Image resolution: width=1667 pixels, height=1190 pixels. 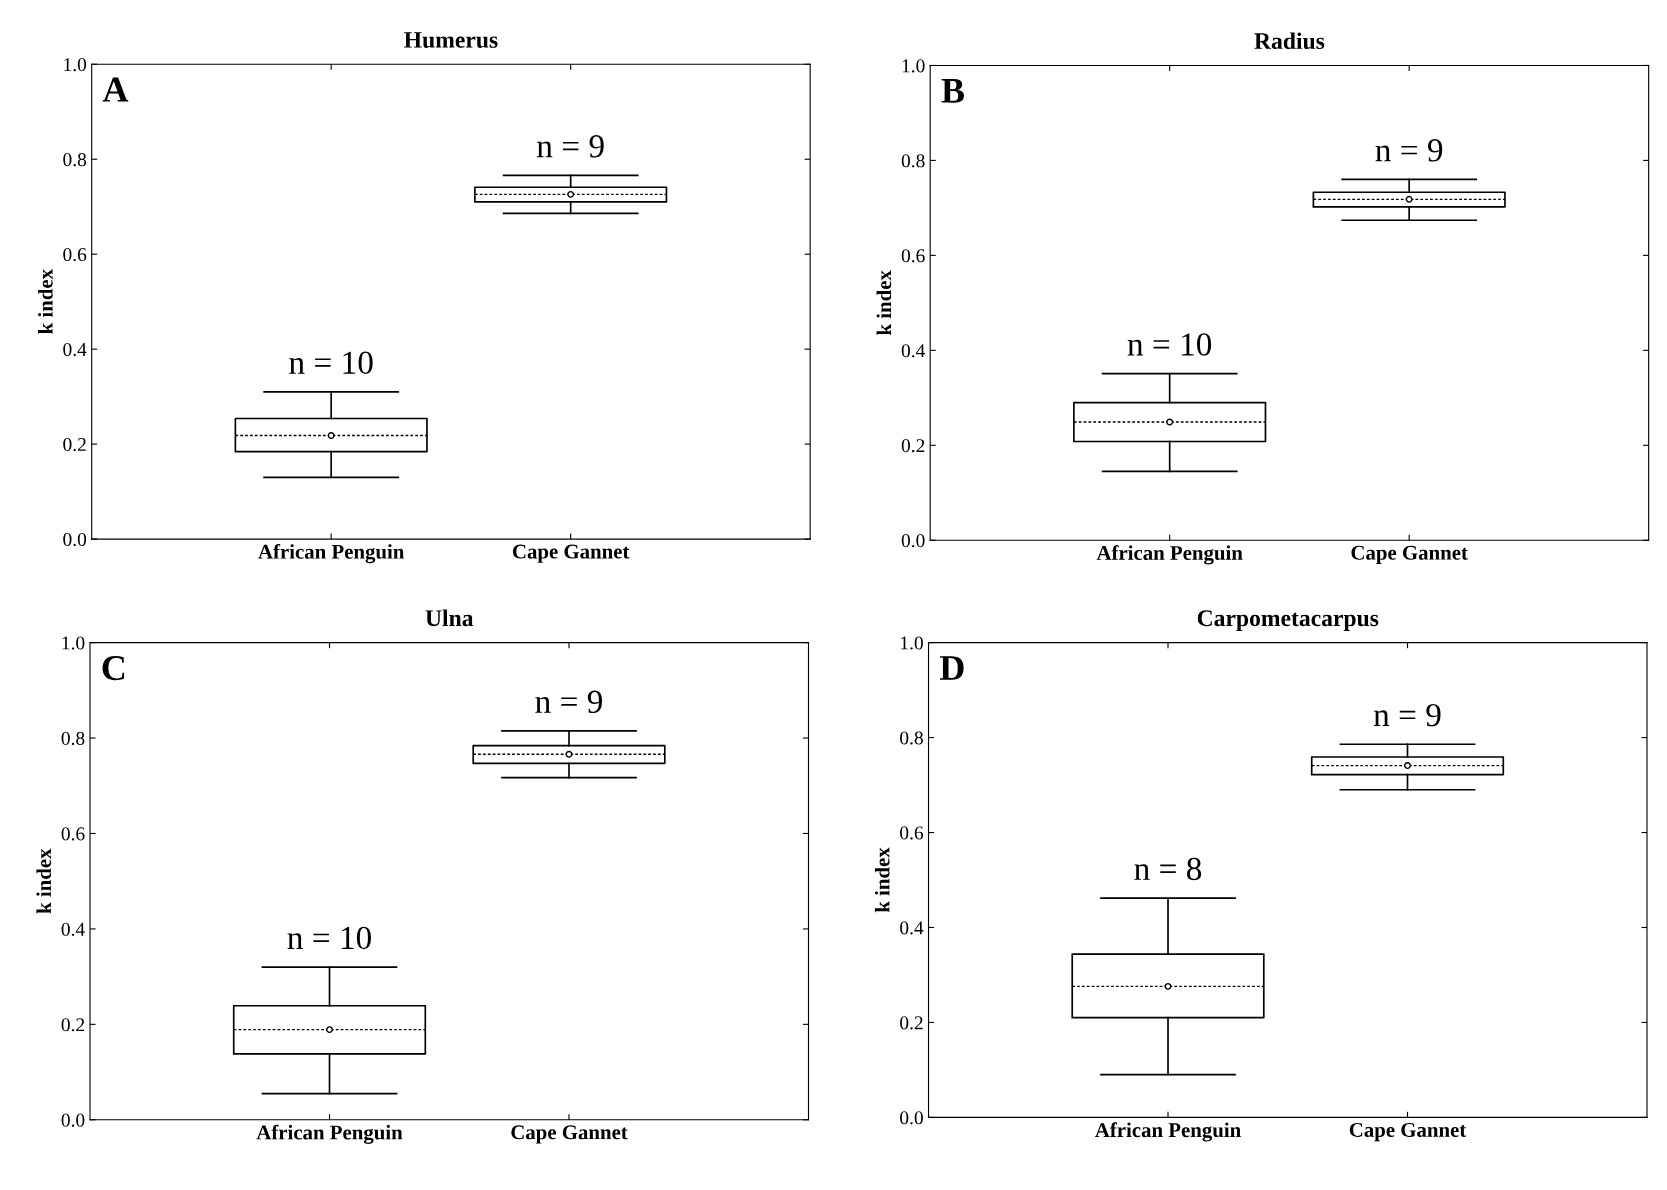 What do you see at coordinates (1168, 869) in the screenshot?
I see `annotation: n = 8` at bounding box center [1168, 869].